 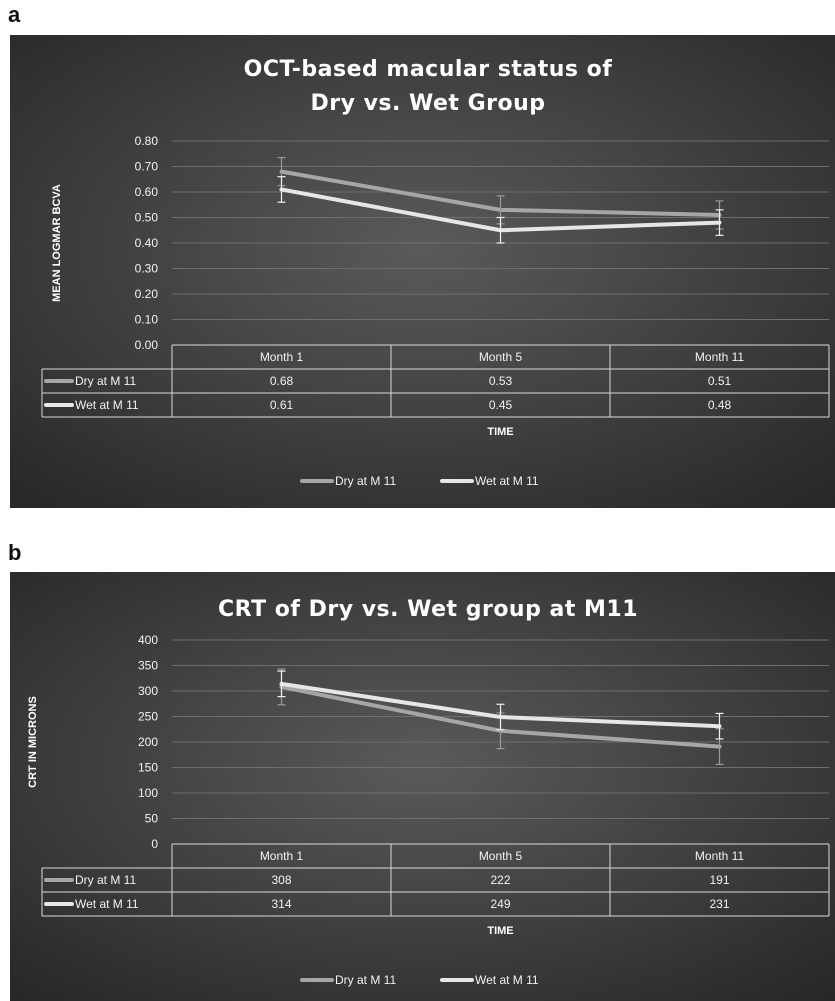 What do you see at coordinates (147, 218) in the screenshot?
I see `y-tick-label: 0.50` at bounding box center [147, 218].